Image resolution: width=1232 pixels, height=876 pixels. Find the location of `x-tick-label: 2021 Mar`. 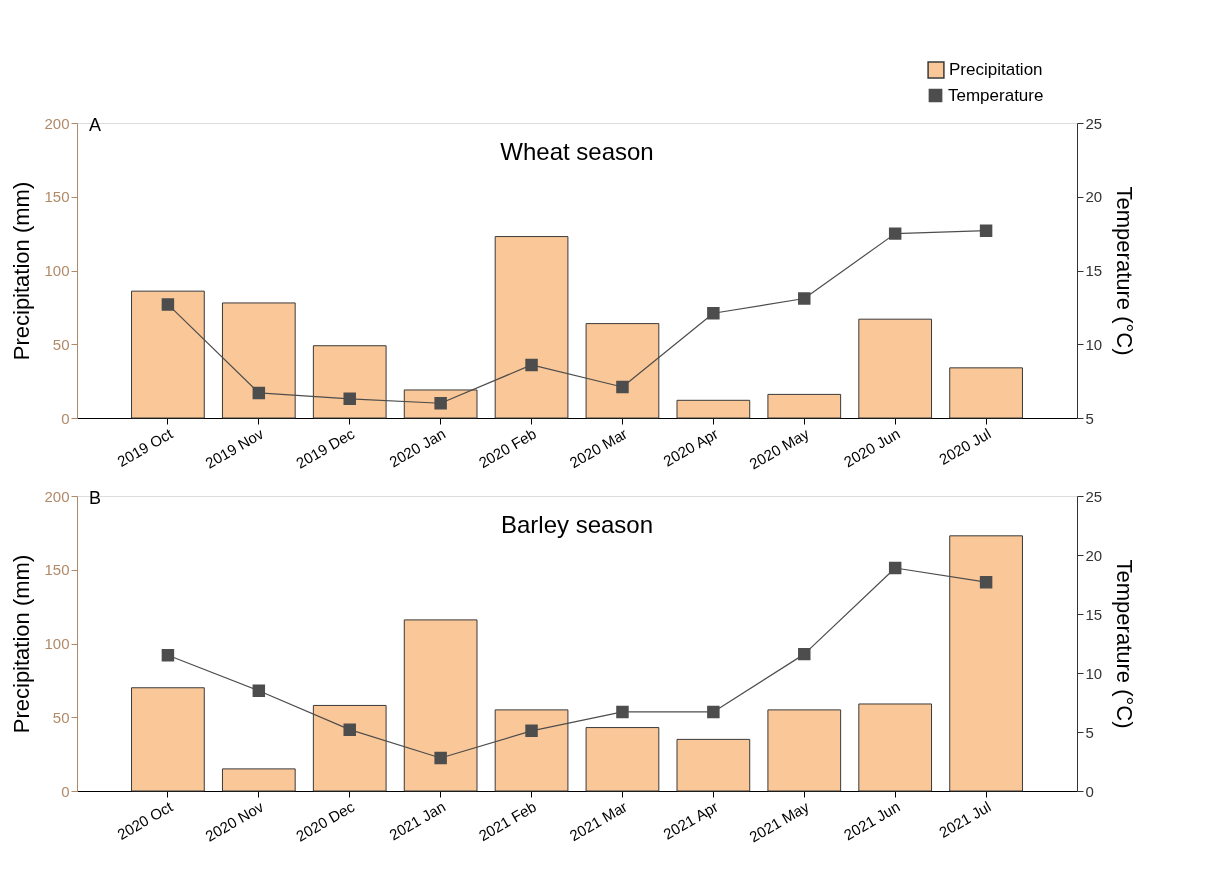

x-tick-label: 2021 Mar is located at coordinates (598, 821).